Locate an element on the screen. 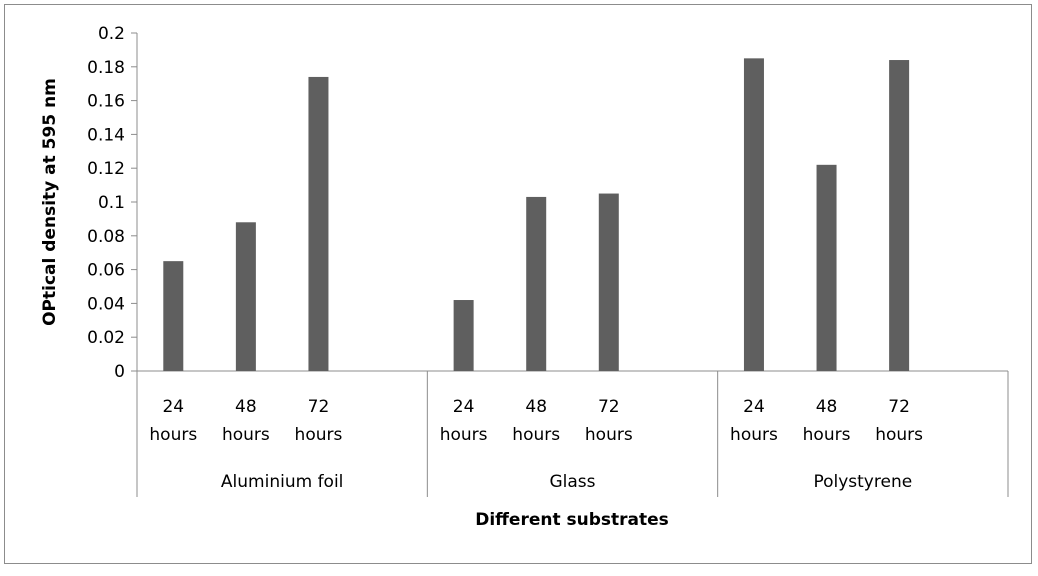 This screenshot has height=576, width=1038. y-axis: 0 0.02 0.04 0.06 0.08 0.1 0.12 0.14 0.16 0.18 0.2 is located at coordinates (112, 260).